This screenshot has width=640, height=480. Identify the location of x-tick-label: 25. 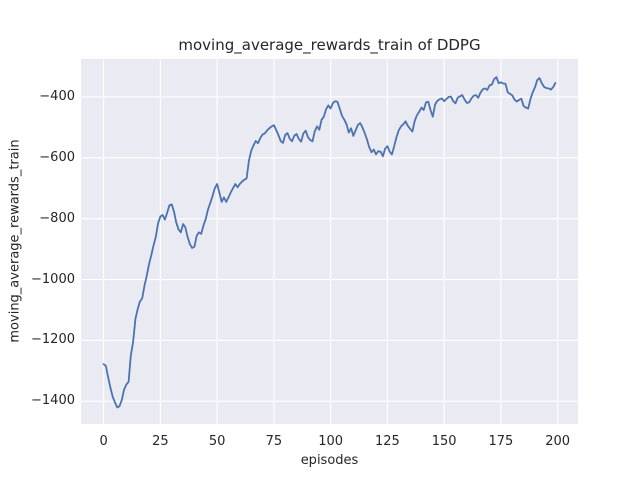
(160, 441).